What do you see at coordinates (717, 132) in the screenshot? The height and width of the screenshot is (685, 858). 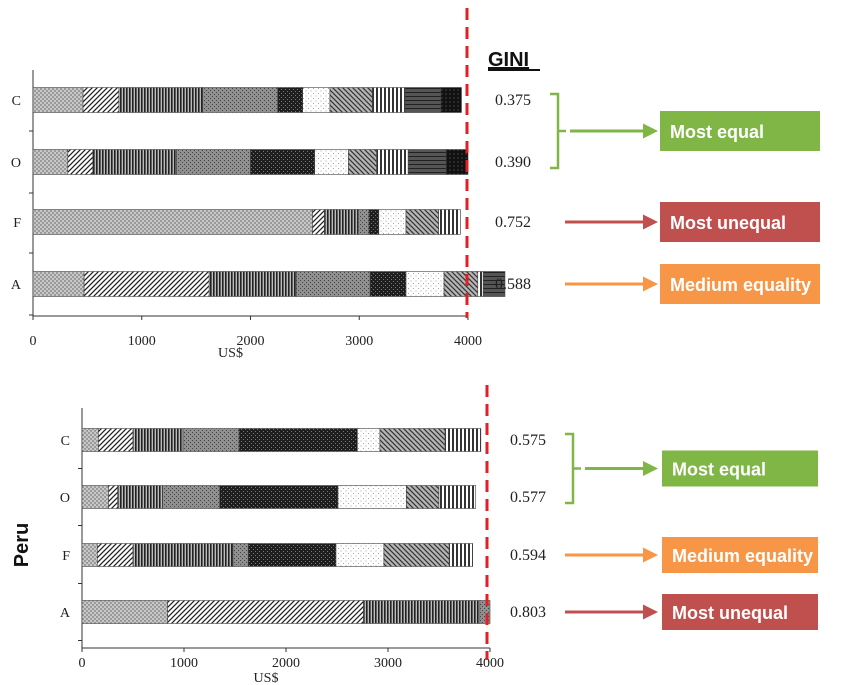 I see `group-label: Most equal` at bounding box center [717, 132].